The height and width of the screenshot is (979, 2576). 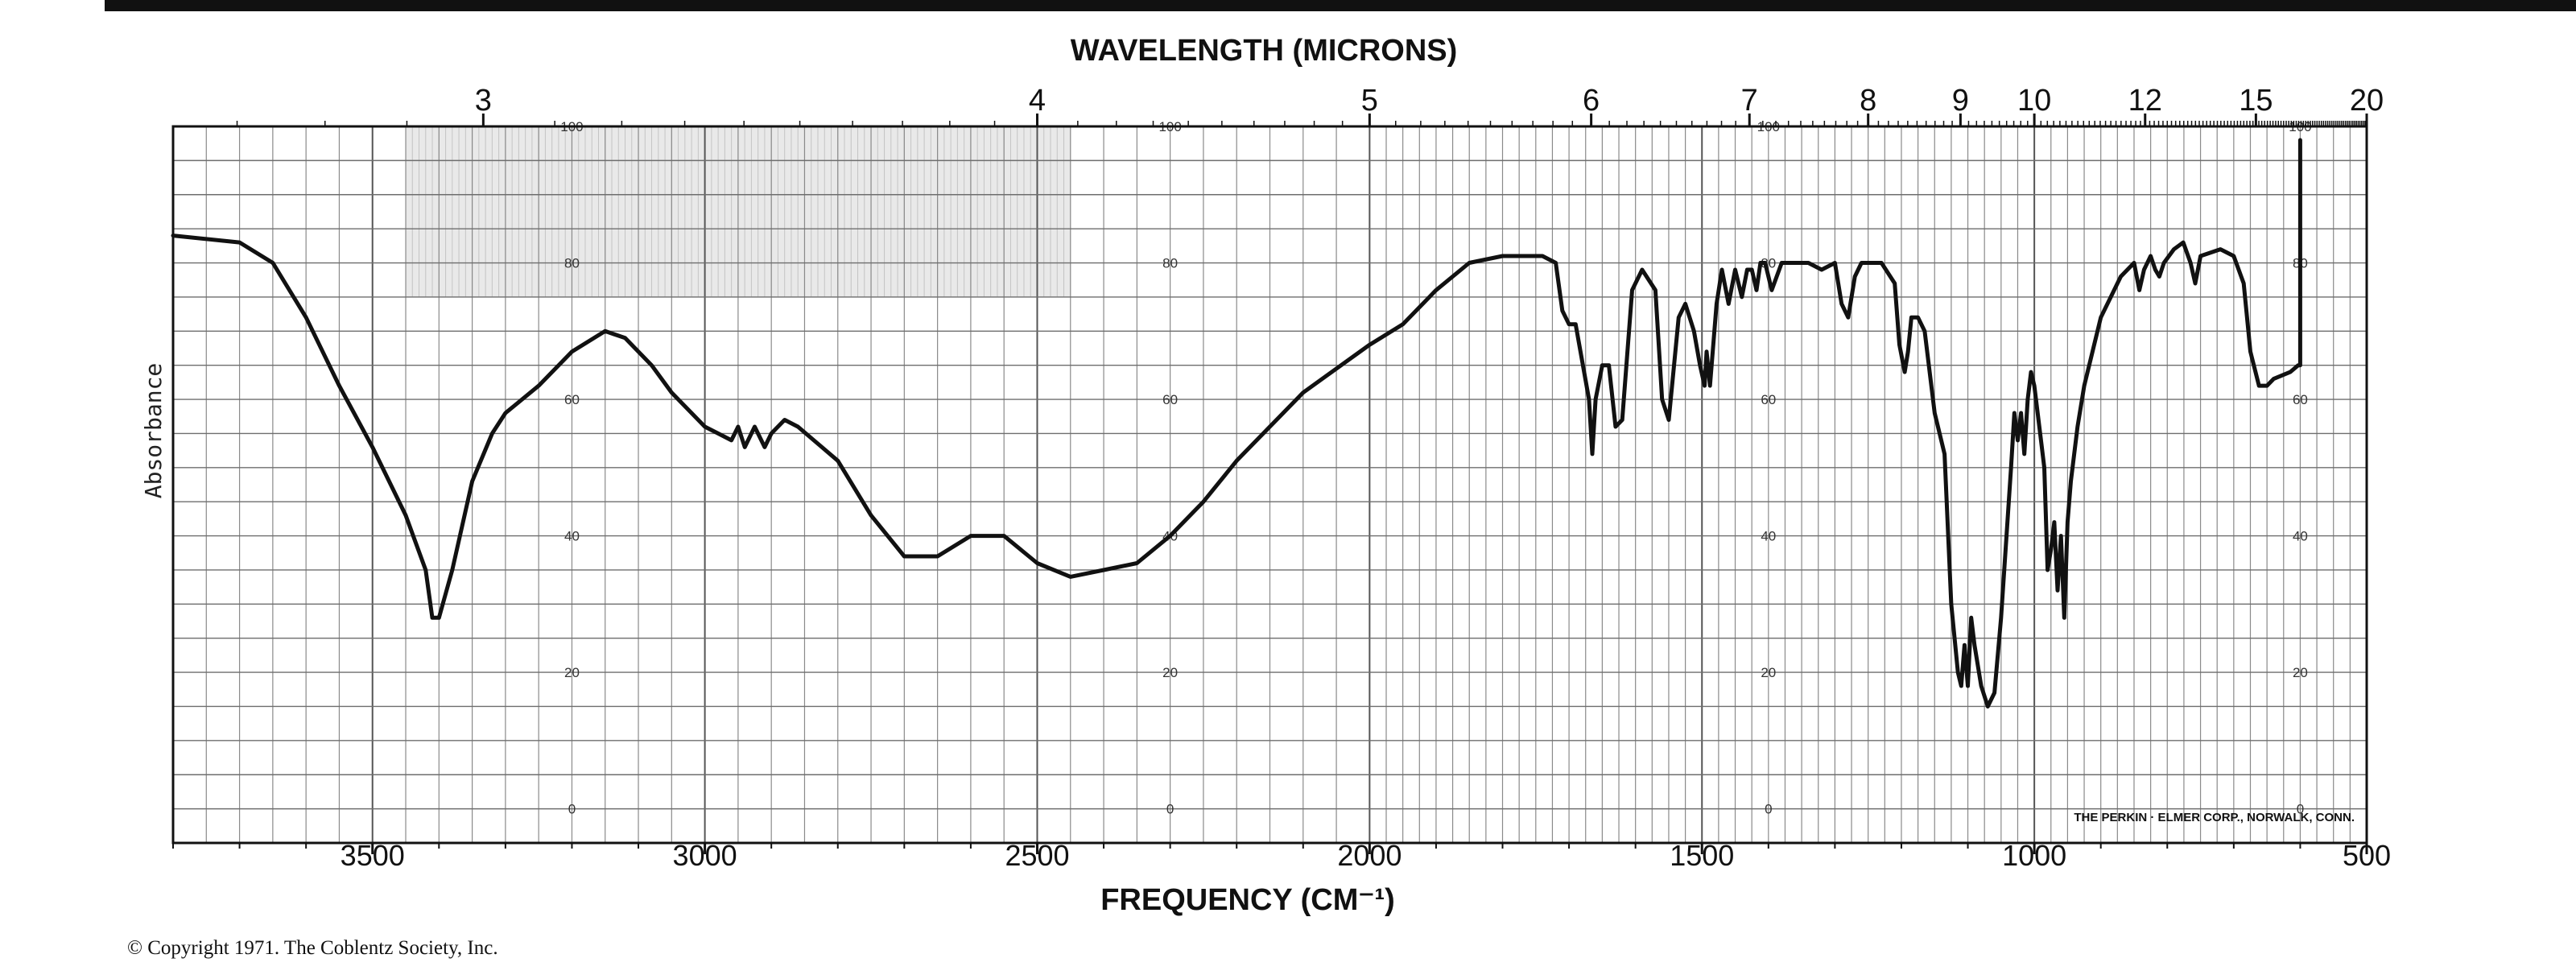 What do you see at coordinates (1429, 101) in the screenshot?
I see `wavelength-tick-labels: 3 4 5 6 7 8 9 10 12 15 20` at bounding box center [1429, 101].